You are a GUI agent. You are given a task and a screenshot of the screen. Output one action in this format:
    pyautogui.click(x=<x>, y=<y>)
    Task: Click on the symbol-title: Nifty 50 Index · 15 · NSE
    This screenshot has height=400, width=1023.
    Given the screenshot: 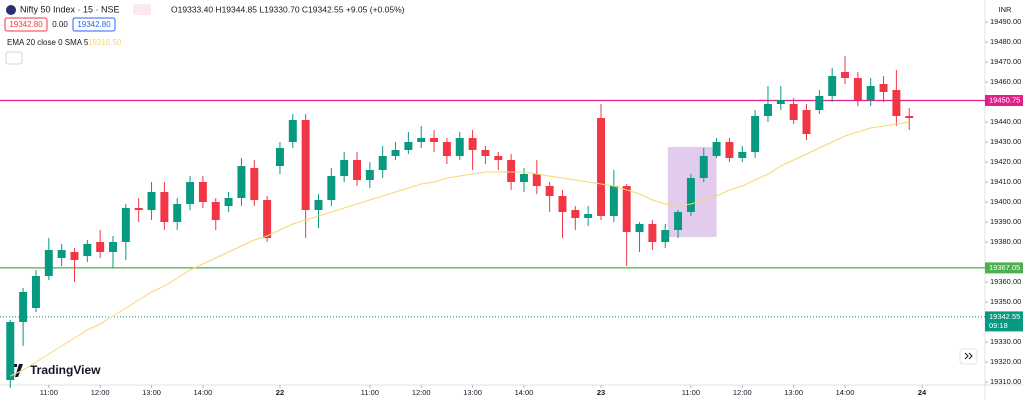 What is the action you would take?
    pyautogui.click(x=70, y=9)
    